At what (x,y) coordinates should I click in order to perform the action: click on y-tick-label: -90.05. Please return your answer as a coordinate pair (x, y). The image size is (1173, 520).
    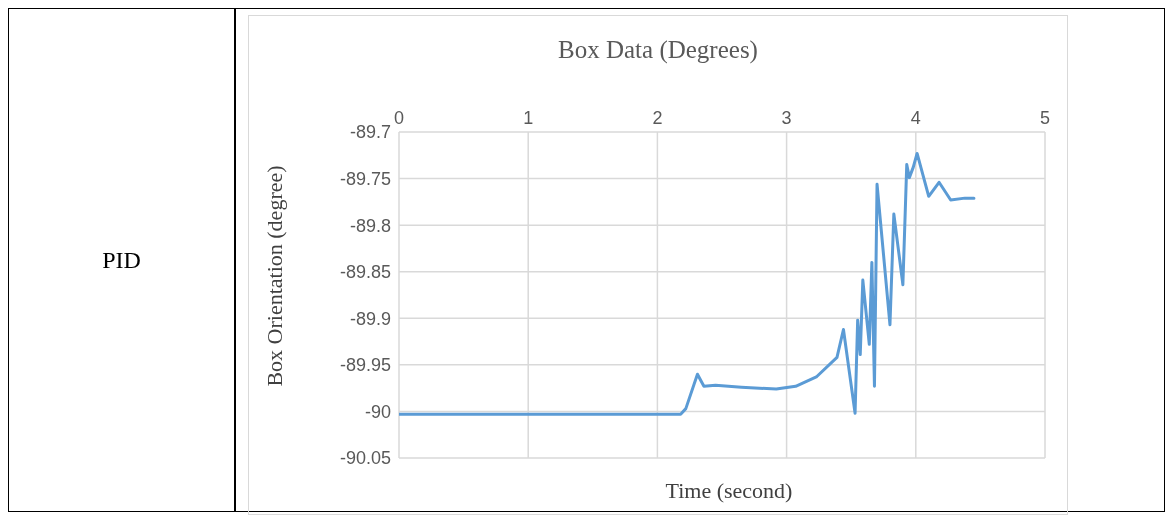
    Looking at the image, I should click on (365, 458).